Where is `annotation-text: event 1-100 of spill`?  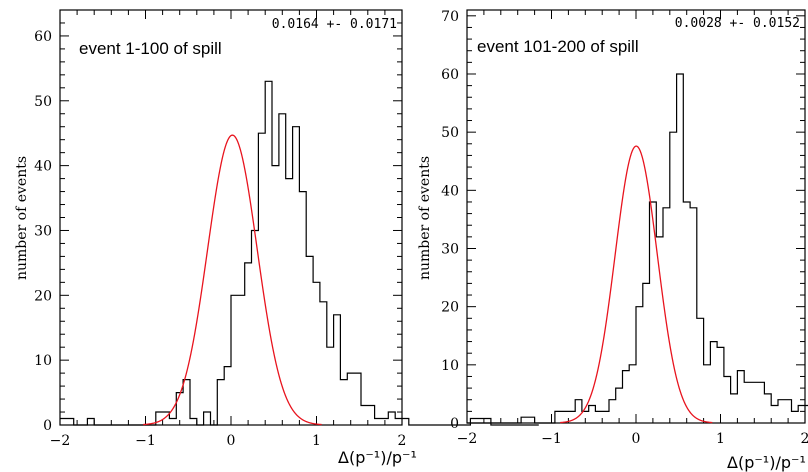 annotation-text: event 1-100 of spill is located at coordinates (150, 48).